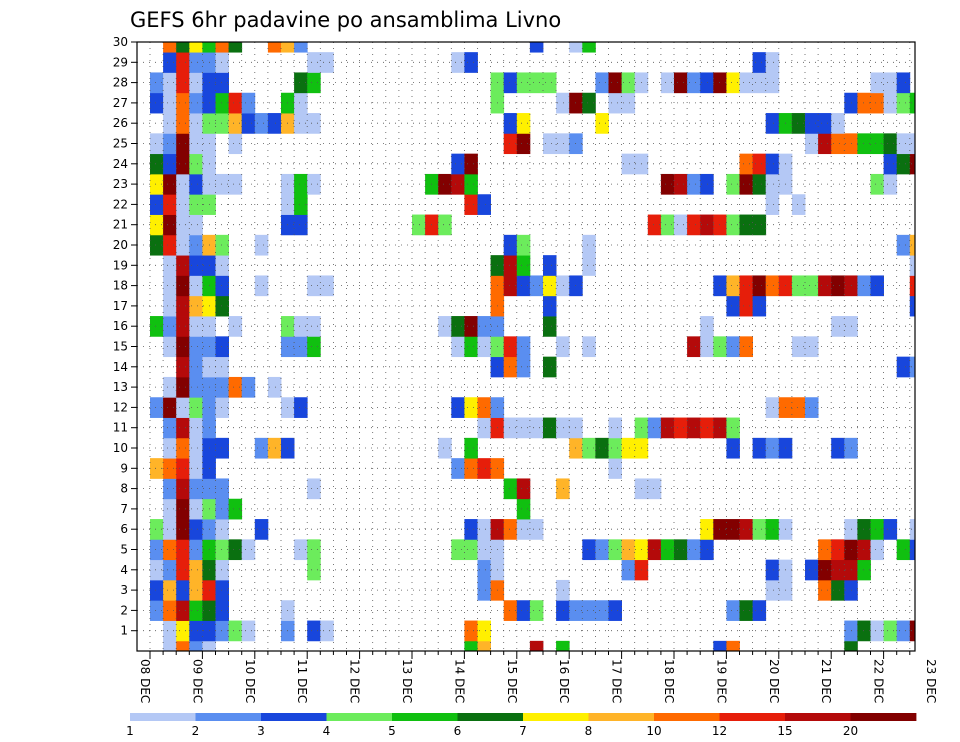  Describe the element at coordinates (120, 184) in the screenshot. I see `y-tick-label: 23` at that location.